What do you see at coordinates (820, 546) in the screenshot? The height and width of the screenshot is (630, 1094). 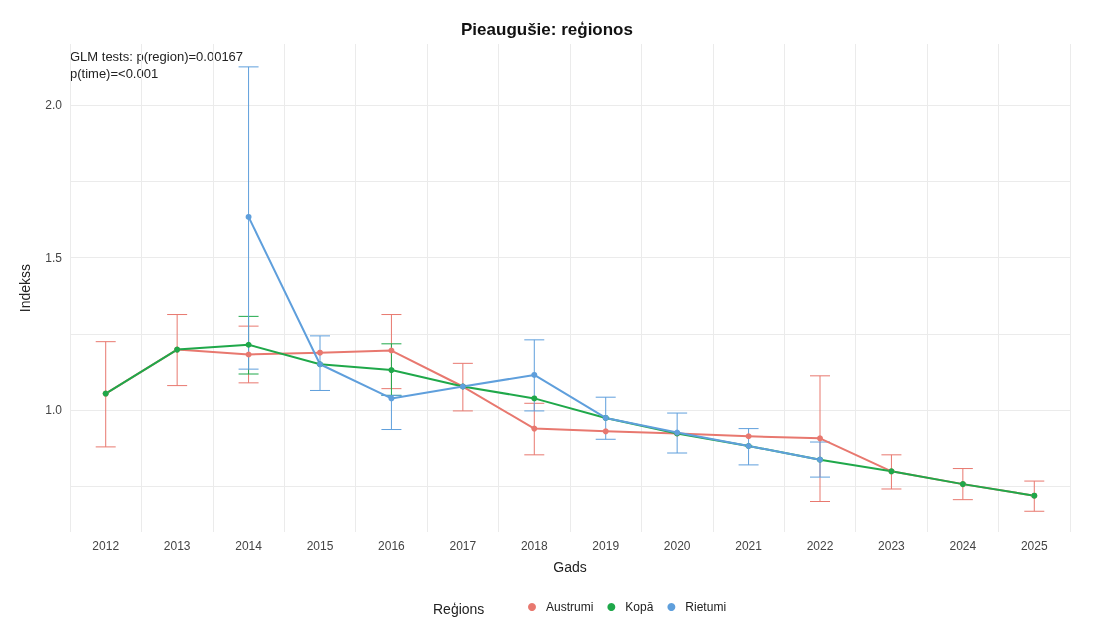 I see `x-tick-label: 2022` at bounding box center [820, 546].